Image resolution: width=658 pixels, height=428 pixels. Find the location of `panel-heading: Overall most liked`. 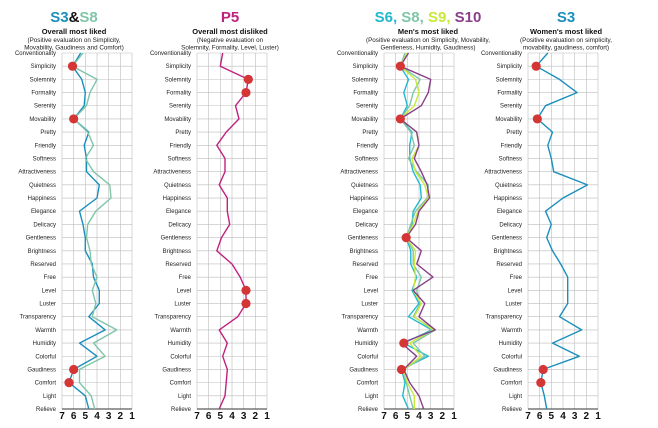

panel-heading: Overall most liked is located at coordinates (74, 31).